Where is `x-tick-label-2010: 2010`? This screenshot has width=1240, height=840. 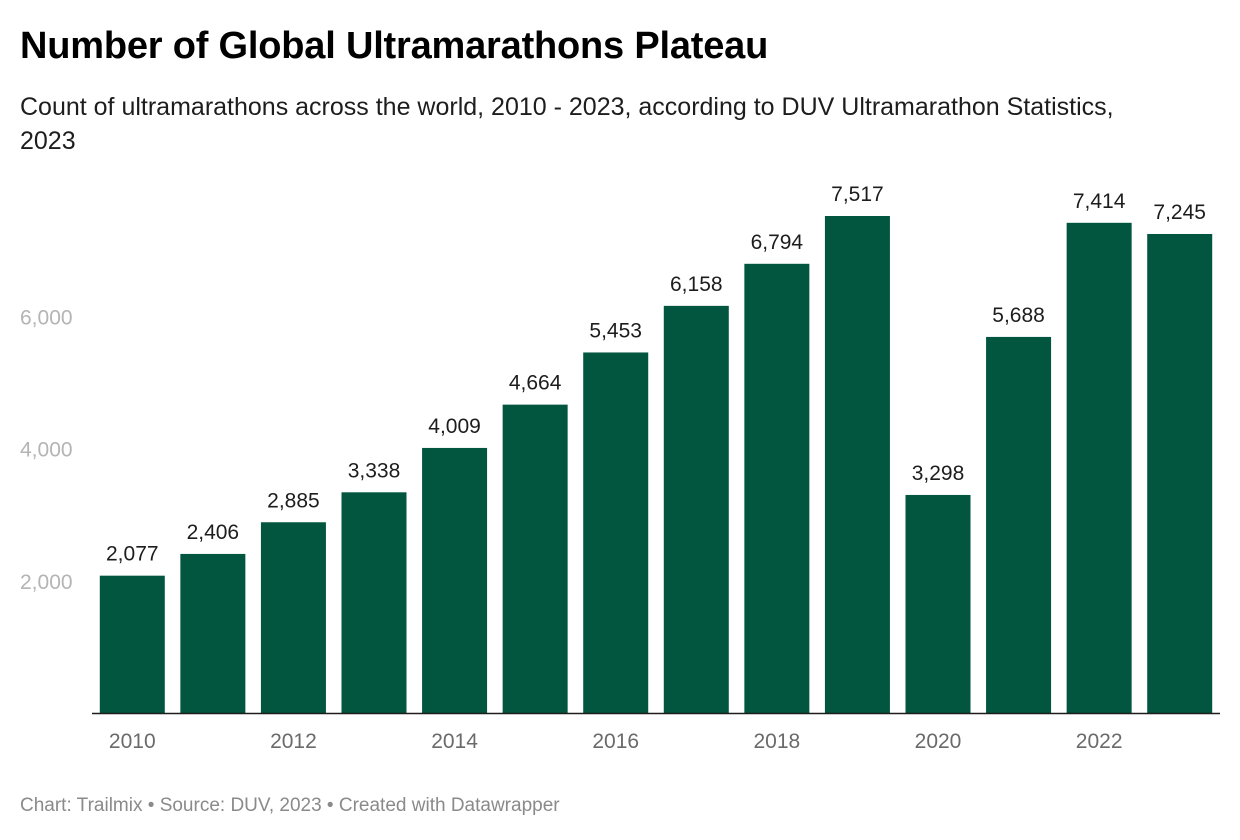 x-tick-label-2010: 2010 is located at coordinates (132, 741).